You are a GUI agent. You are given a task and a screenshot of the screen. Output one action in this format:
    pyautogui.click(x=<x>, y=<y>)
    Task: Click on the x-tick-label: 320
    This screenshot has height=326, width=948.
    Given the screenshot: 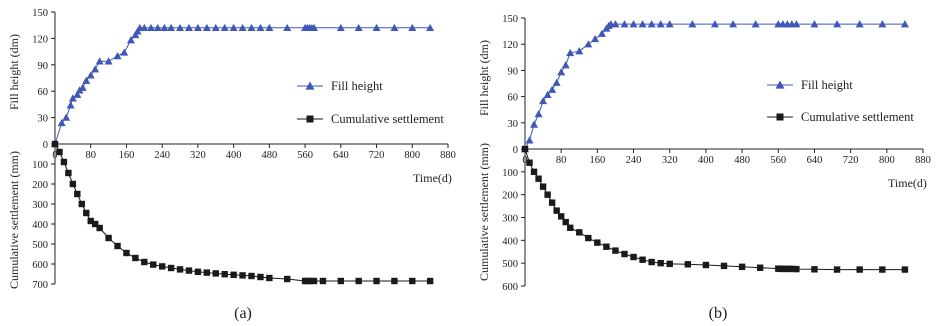 What is the action you would take?
    pyautogui.click(x=670, y=160)
    